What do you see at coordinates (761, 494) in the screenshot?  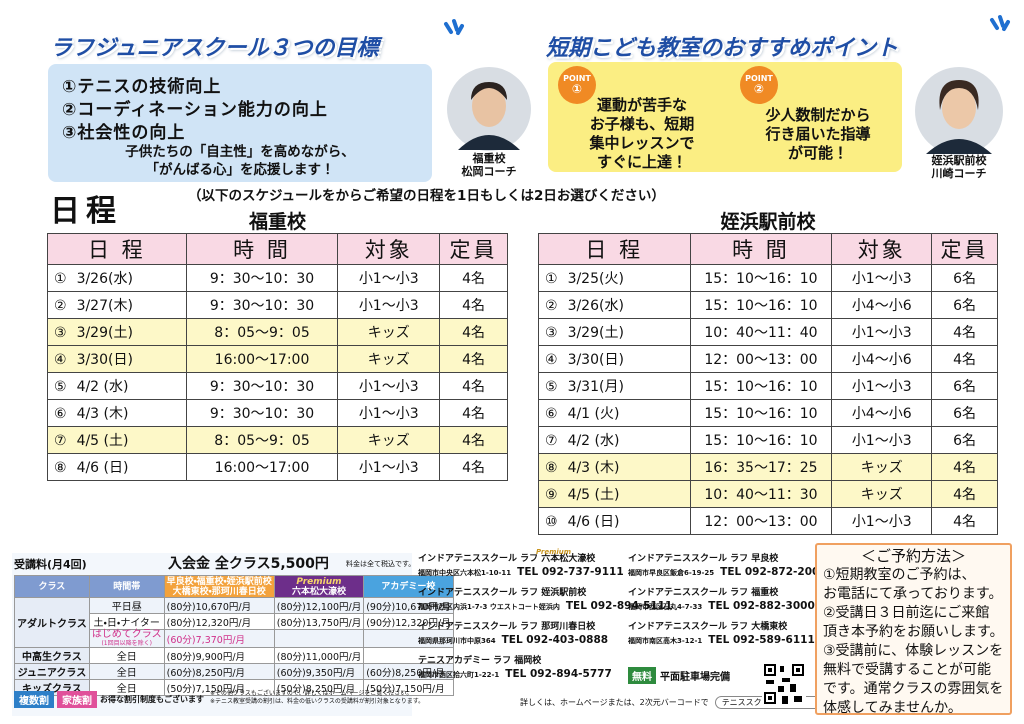 I see `cell: 10：40〜11：30` at bounding box center [761, 494].